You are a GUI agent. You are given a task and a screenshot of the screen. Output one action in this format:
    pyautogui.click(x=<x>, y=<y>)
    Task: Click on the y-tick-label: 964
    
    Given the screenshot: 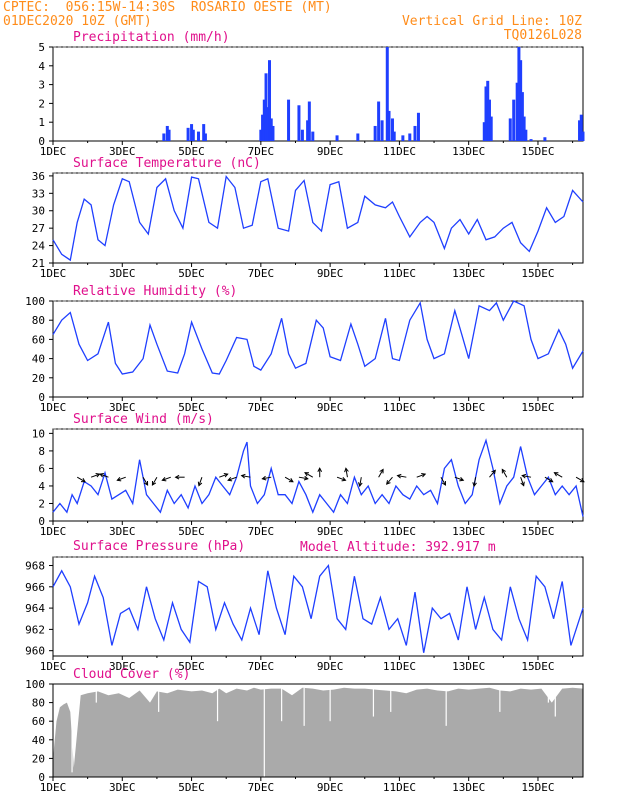 What is the action you would take?
    pyautogui.click(x=35, y=608)
    